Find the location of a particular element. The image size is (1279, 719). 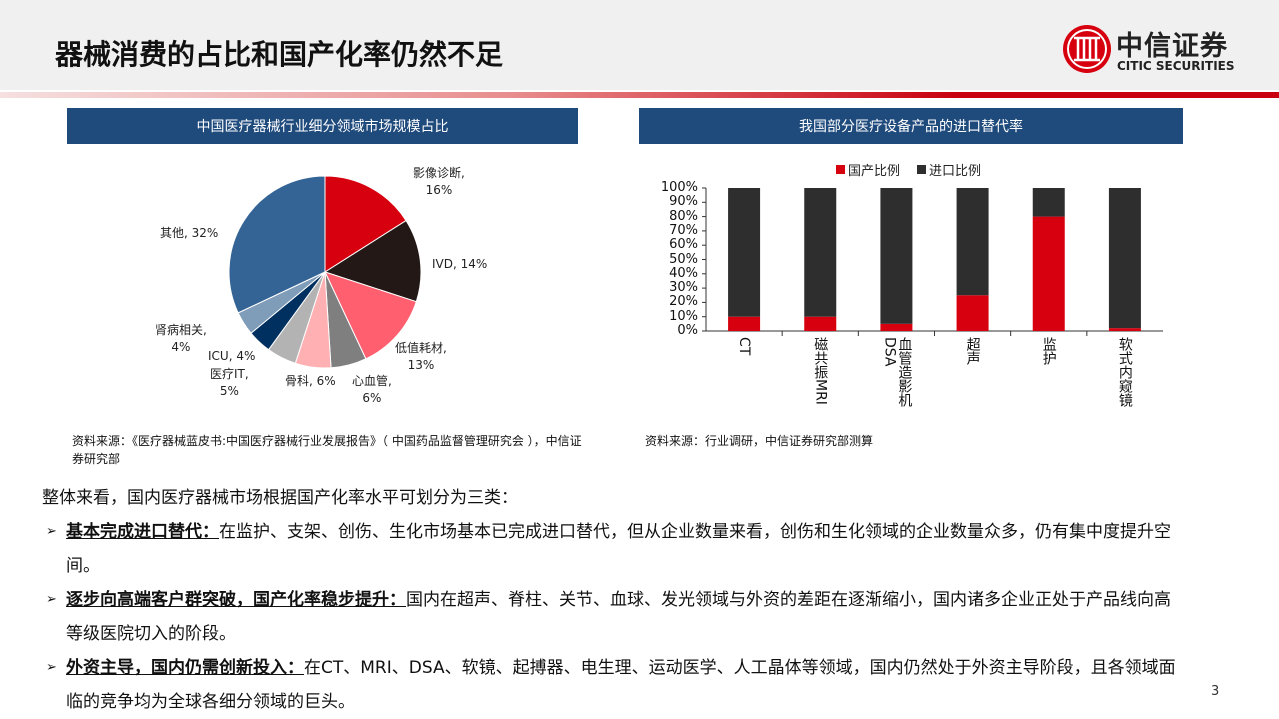

y-tick-label: 100% is located at coordinates (679, 187).